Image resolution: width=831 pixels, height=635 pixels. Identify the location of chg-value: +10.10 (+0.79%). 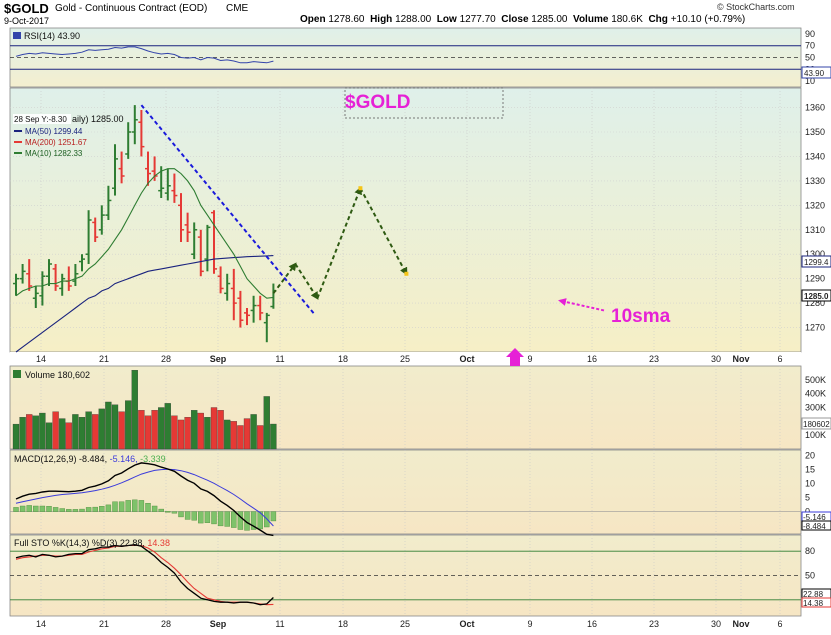
(708, 19).